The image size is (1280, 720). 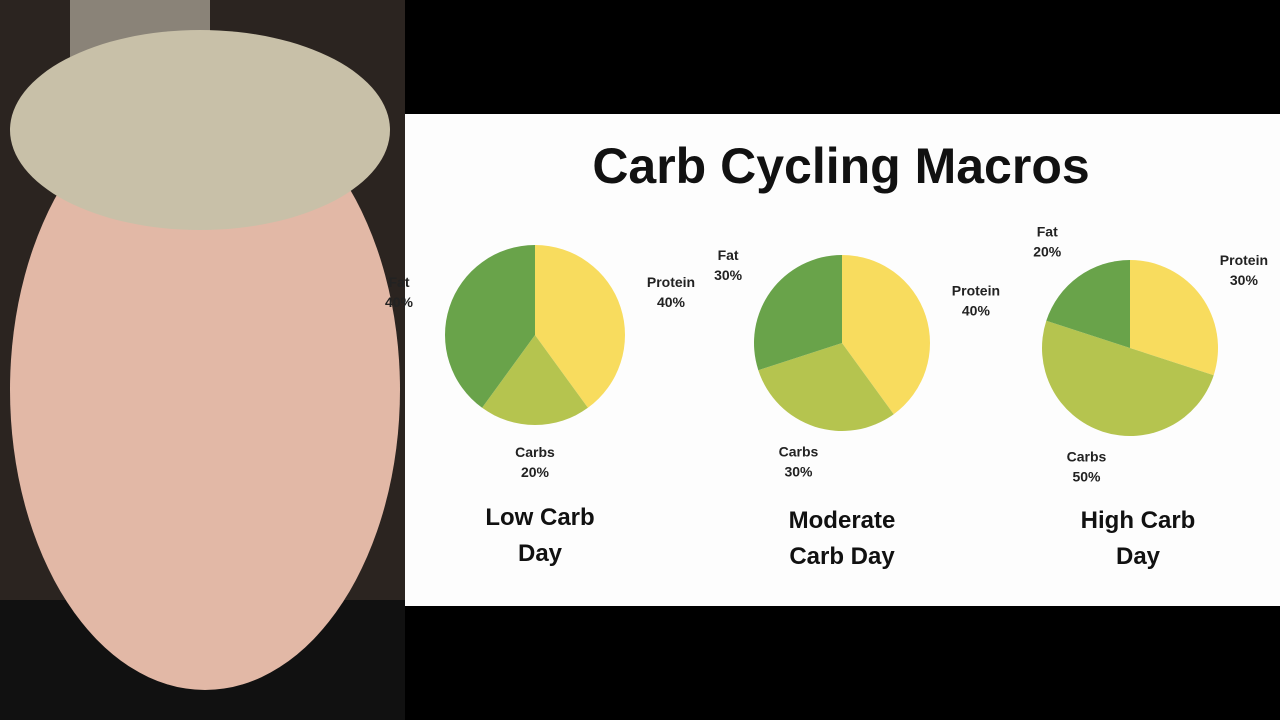 What do you see at coordinates (840, 166) in the screenshot?
I see `slide-title: Carb Cycling Macros` at bounding box center [840, 166].